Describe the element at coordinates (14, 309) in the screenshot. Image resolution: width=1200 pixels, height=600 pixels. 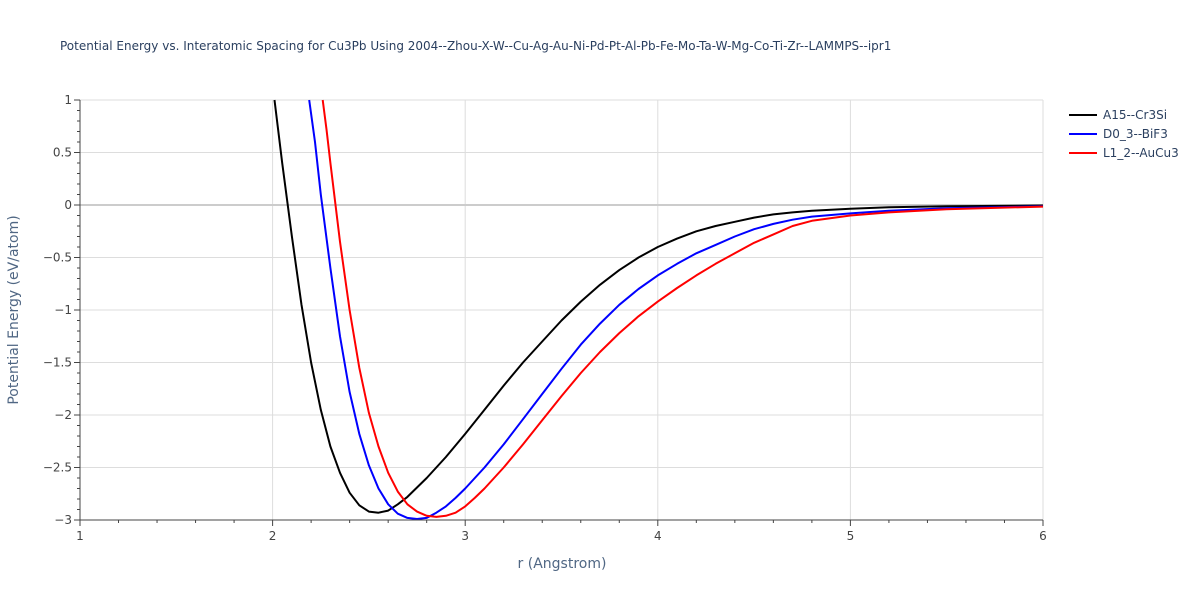
I see `y-axis-title: Potential Energy (eV/atom)` at that location.